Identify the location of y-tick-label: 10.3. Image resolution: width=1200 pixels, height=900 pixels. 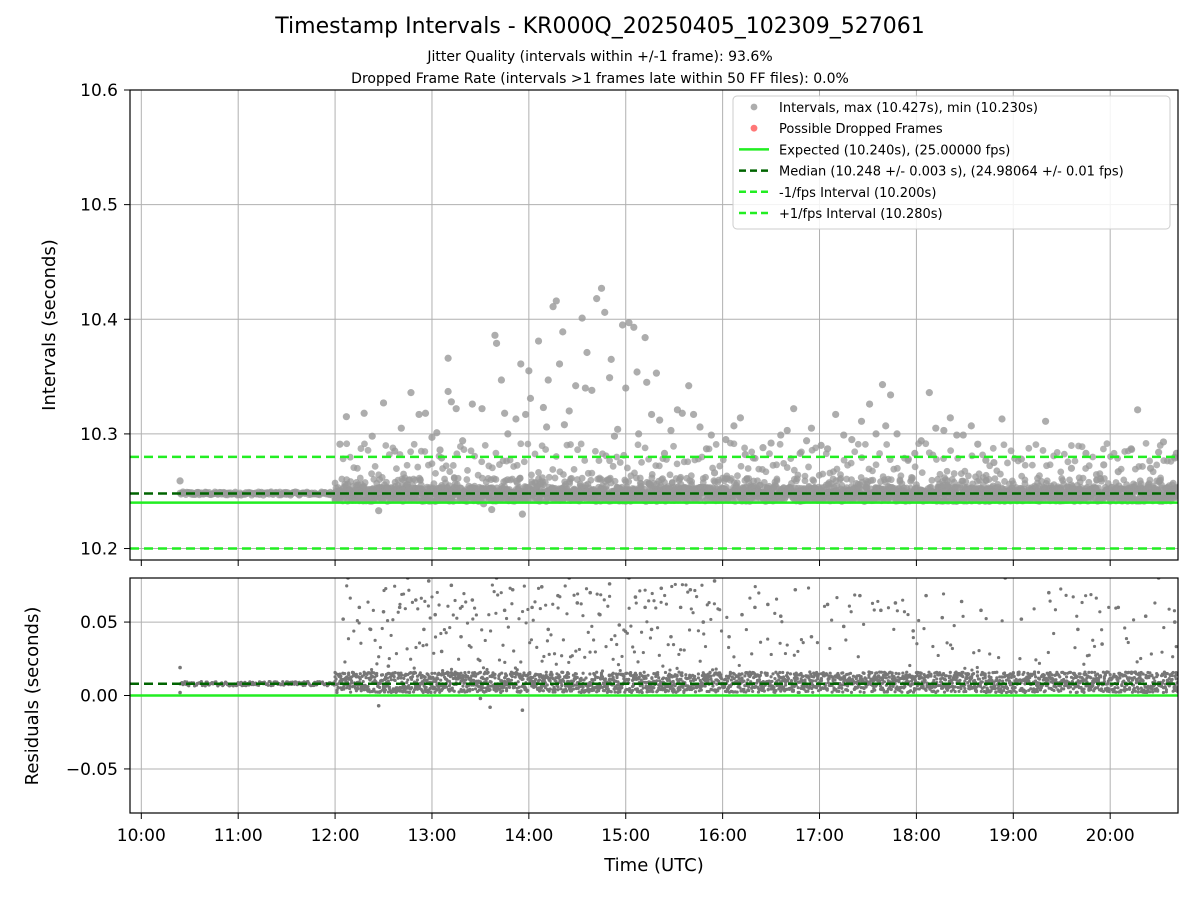
(99, 435).